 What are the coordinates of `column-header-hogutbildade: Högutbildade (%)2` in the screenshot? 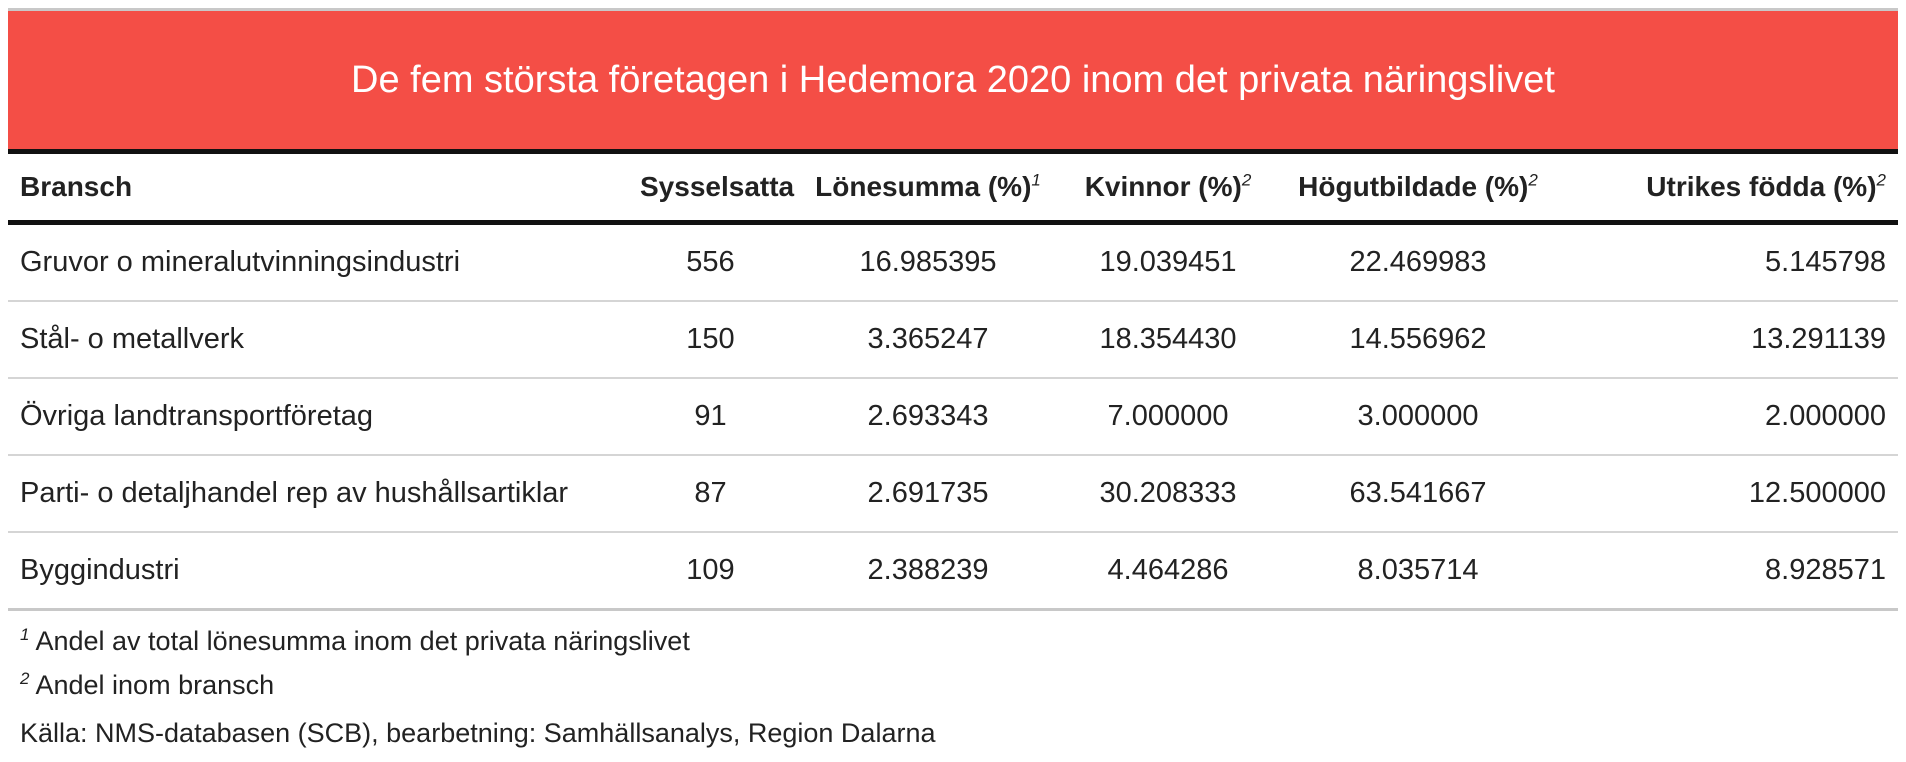 It's located at (1418, 186).